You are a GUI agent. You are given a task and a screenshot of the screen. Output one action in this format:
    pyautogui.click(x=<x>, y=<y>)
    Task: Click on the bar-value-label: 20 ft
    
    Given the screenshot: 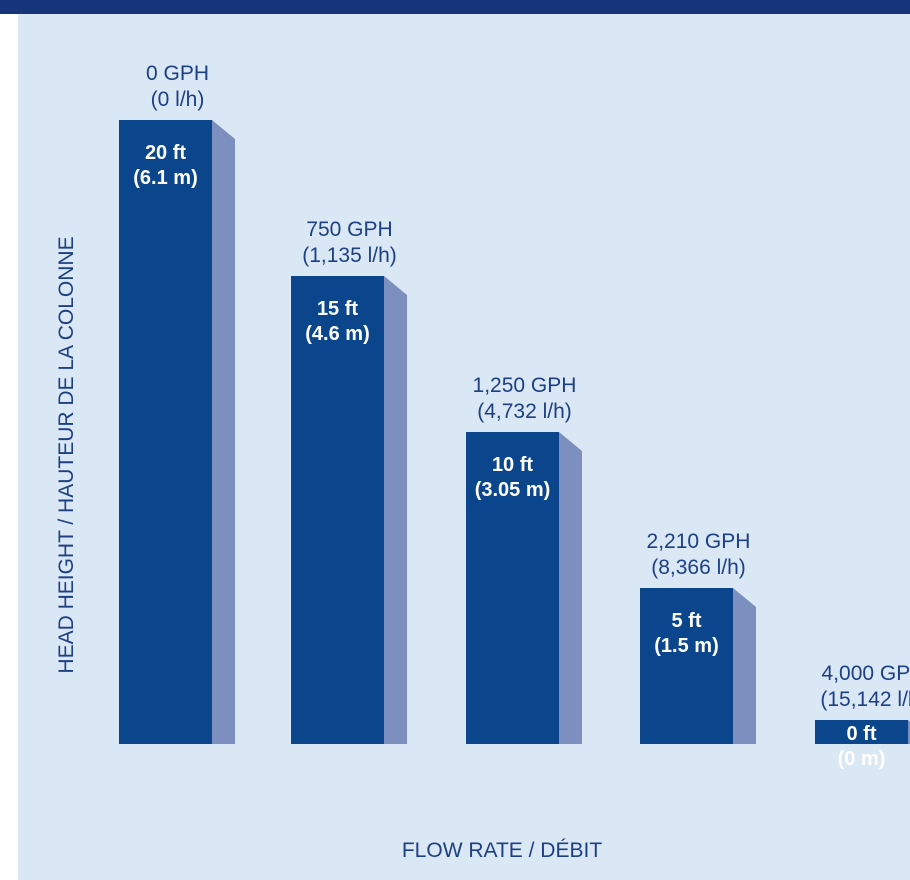 What is the action you would take?
    pyautogui.click(x=165, y=153)
    